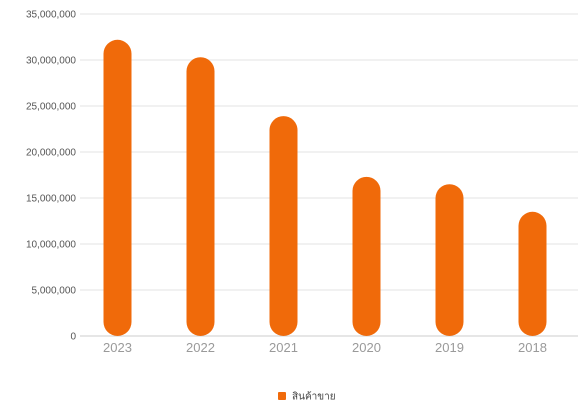 This screenshot has height=409, width=580. What do you see at coordinates (51, 153) in the screenshot?
I see `y-tick-label: 20,000,000` at bounding box center [51, 153].